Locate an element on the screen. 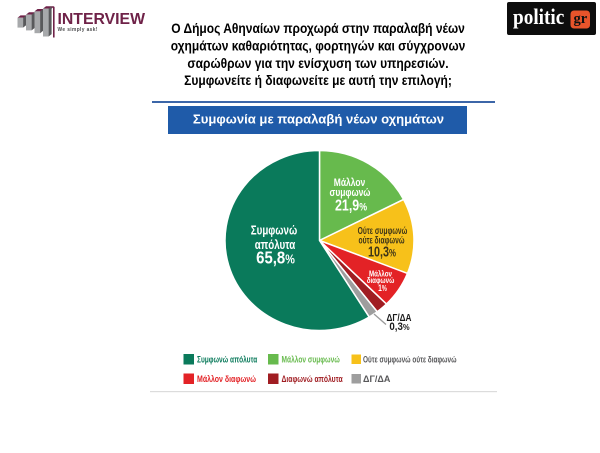  svg-text: Ούτε συμφωνώ ούτε διαφωνώ is located at coordinates (410, 360).